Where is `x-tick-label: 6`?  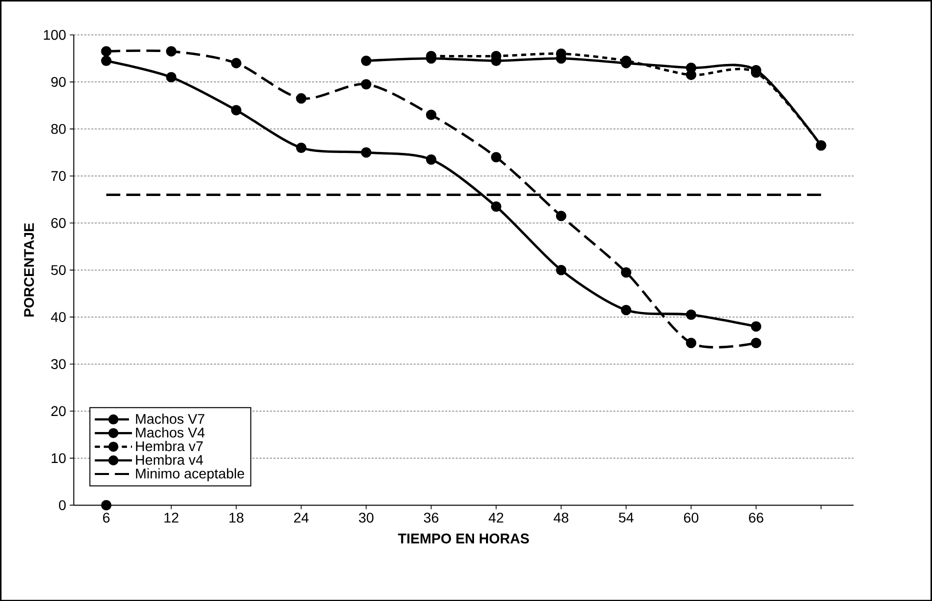 x-tick-label: 6 is located at coordinates (106, 517).